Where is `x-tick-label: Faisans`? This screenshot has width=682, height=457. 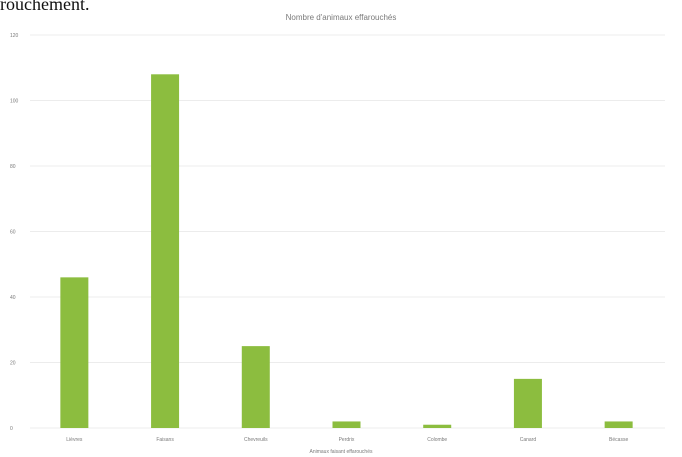 x-tick-label: Faisans is located at coordinates (165, 440).